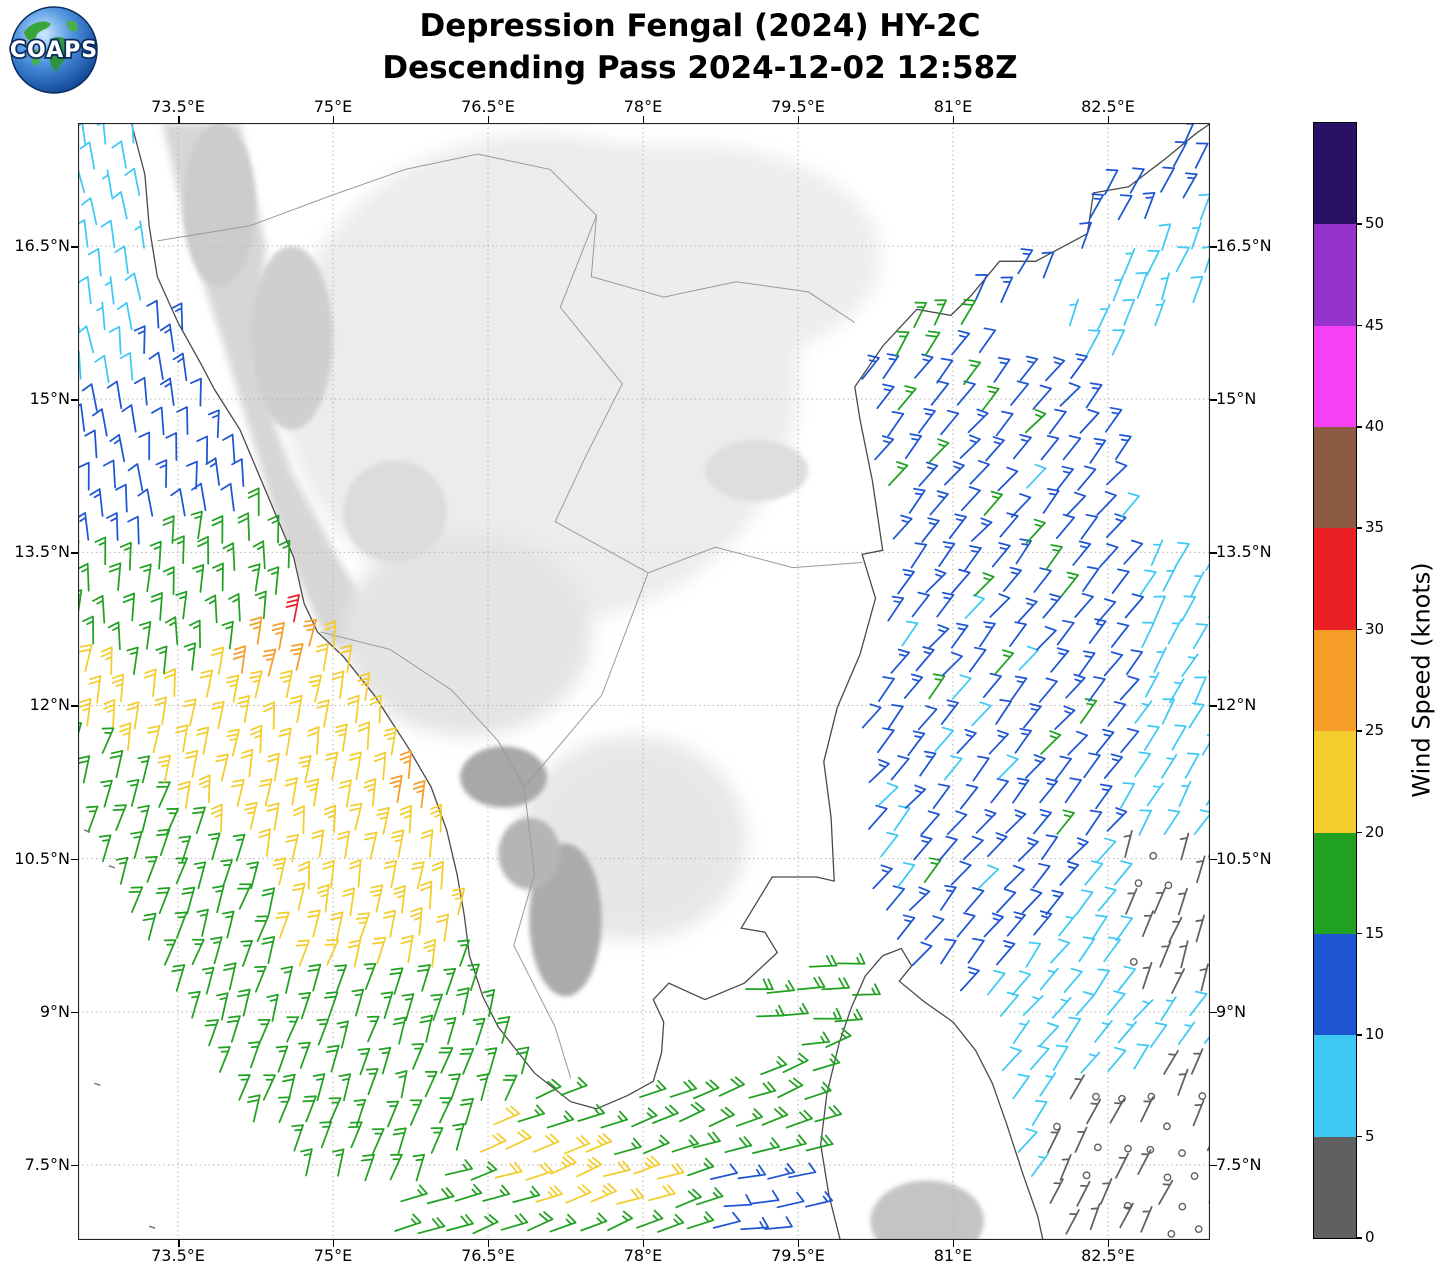  I want to click on y-tick-label-left: 13.5°N, so click(42, 552).